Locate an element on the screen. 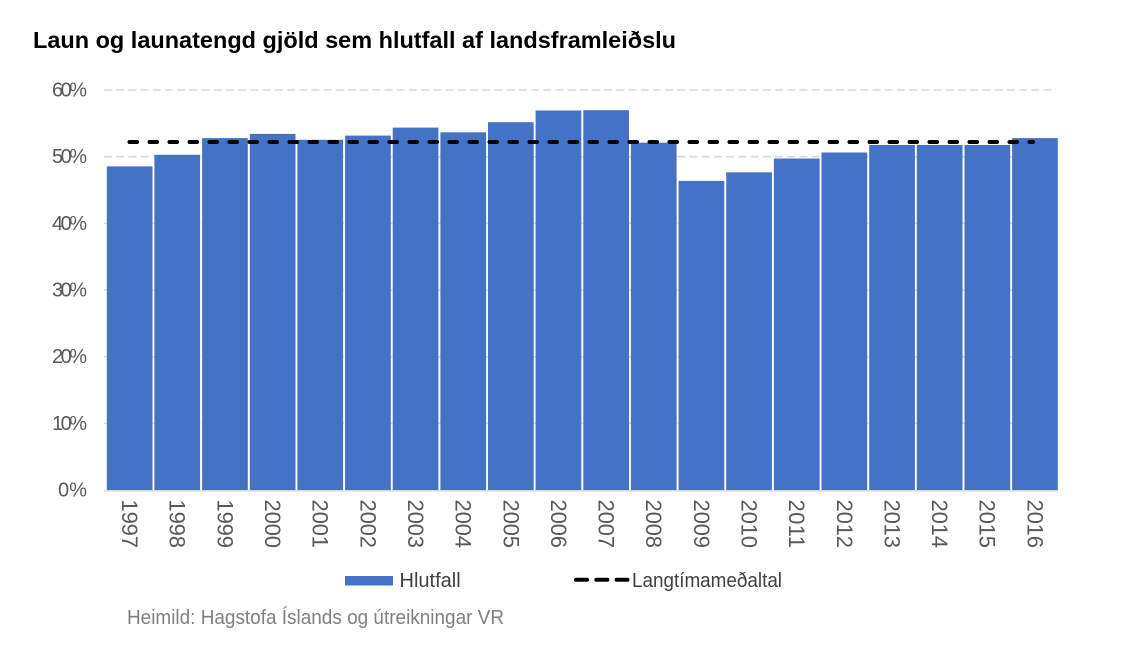  svg-text: 2015 is located at coordinates (987, 524).